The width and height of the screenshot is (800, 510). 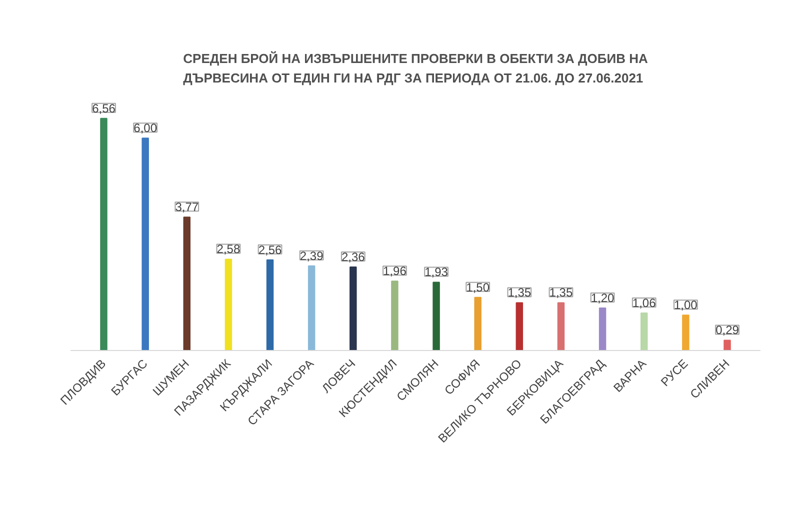 What do you see at coordinates (644, 303) in the screenshot?
I see `data-label: 1,06` at bounding box center [644, 303].